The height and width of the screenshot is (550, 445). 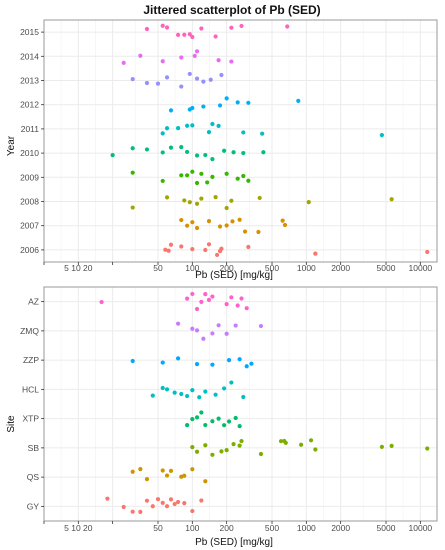 What do you see at coordinates (306, 528) in the screenshot?
I see `x-tick-label: 1000` at bounding box center [306, 528].